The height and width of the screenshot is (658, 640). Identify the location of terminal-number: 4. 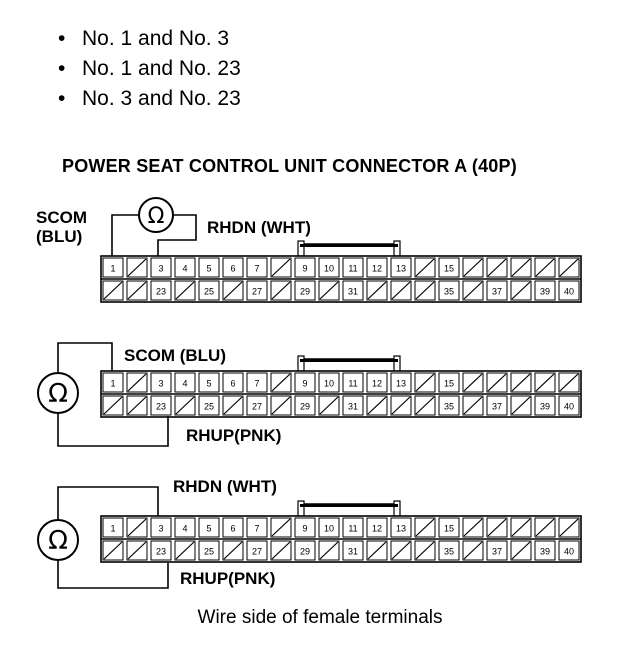
(184, 384).